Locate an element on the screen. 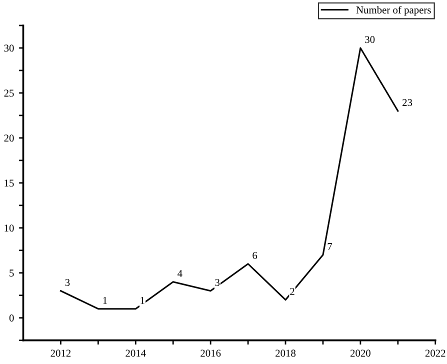 The width and height of the screenshot is (447, 364). y-tick-label: 25 is located at coordinates (9, 93).